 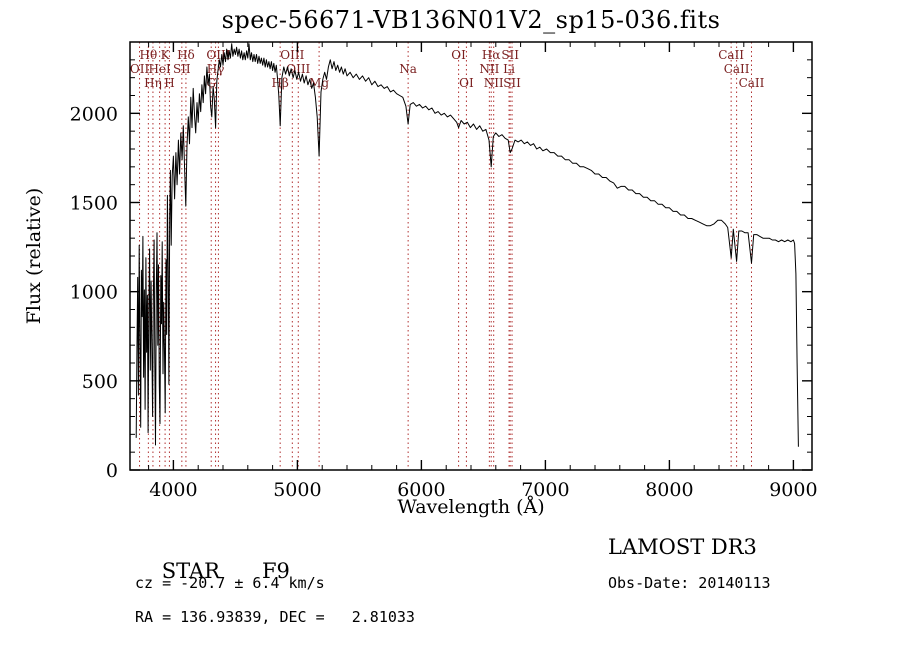 I want to click on x-tick-label: 8000, so click(x=669, y=490).